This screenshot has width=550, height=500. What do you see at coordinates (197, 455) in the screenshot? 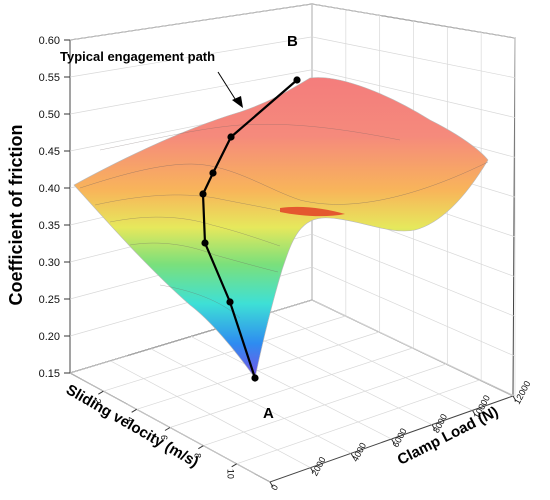
I see `x-tick-label: 8` at bounding box center [197, 455].